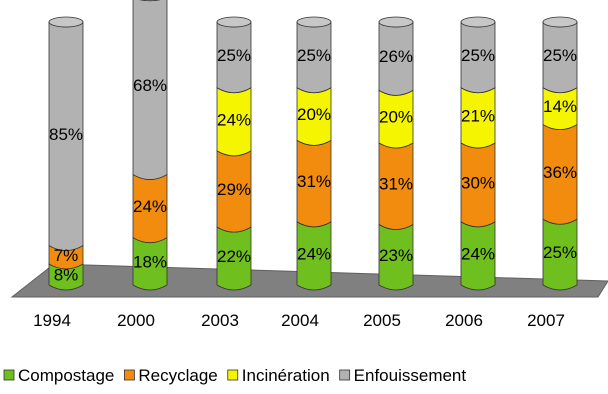  I want to click on data-label-compostage-2004: 24%, so click(314, 253).